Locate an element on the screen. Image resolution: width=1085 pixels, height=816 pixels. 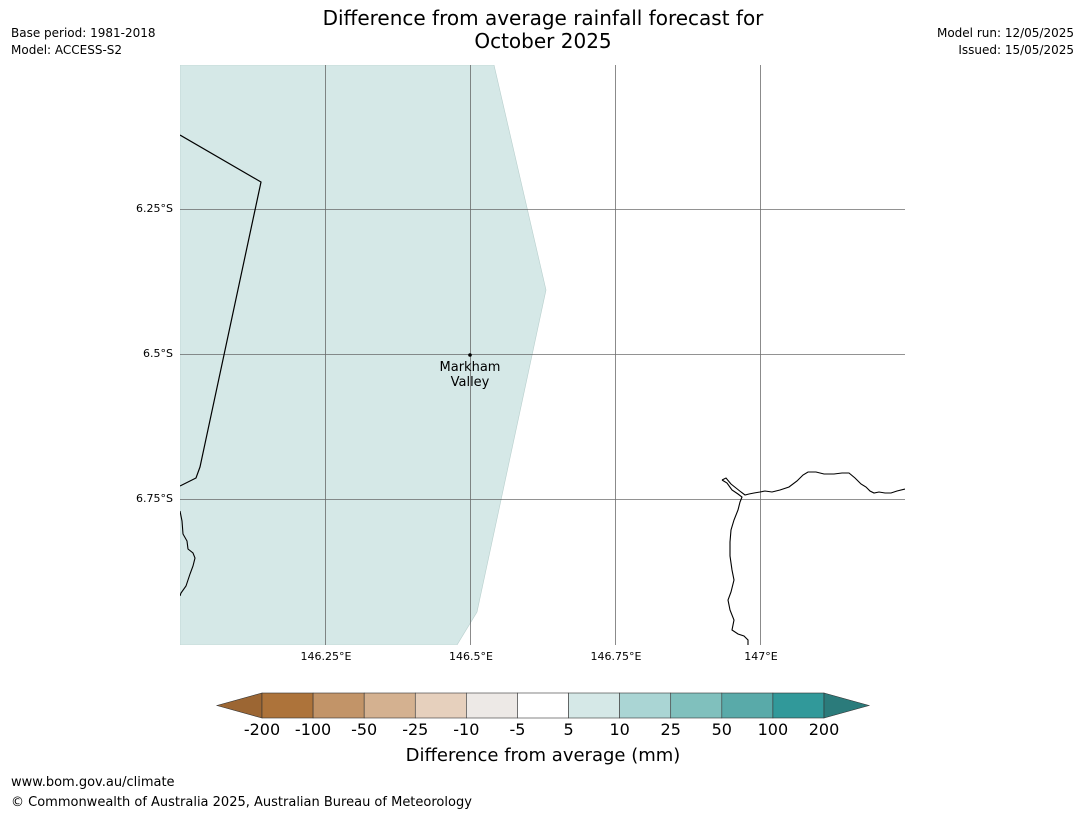
place-name-line-1: Markham is located at coordinates (470, 367).